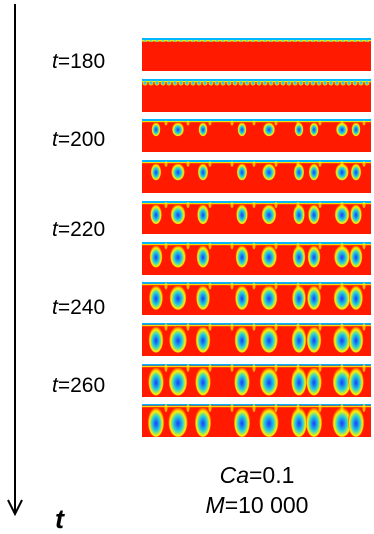 The width and height of the screenshot is (374, 534). What do you see at coordinates (79, 139) in the screenshot?
I see `time-label-200: t=200` at bounding box center [79, 139].